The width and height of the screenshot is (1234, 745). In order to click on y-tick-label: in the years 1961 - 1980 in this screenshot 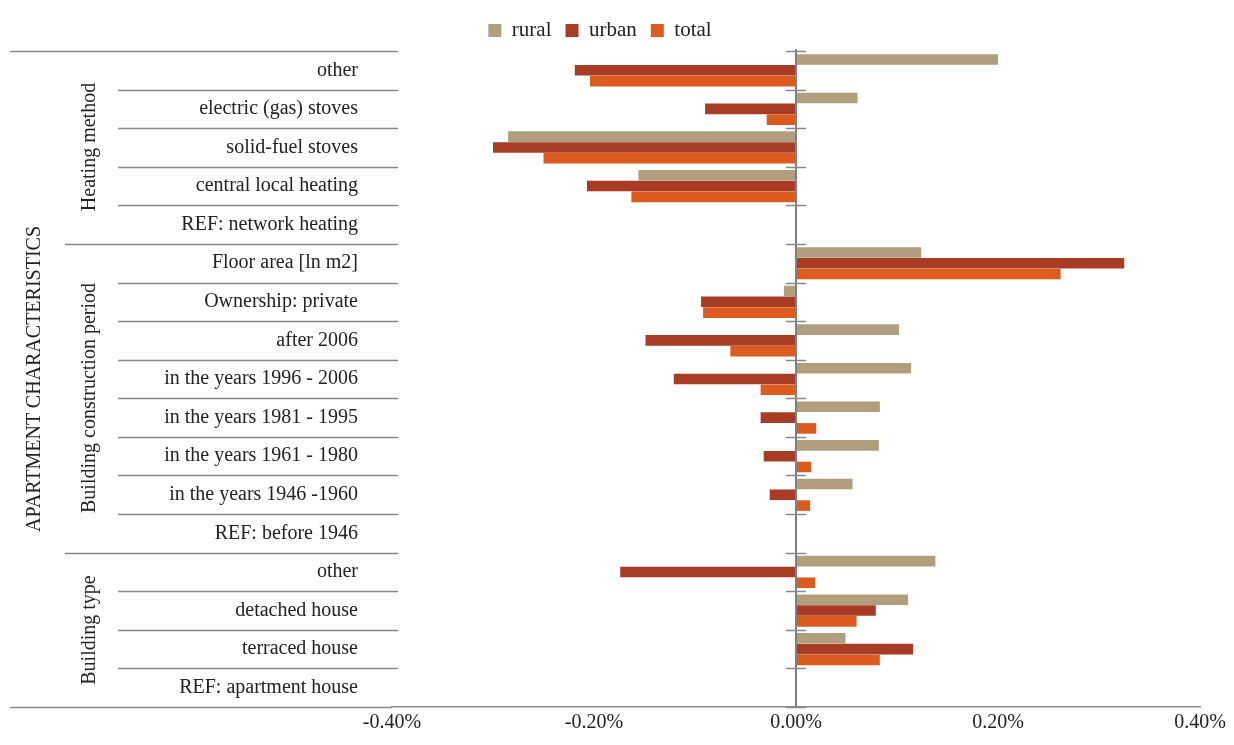, I will do `click(261, 455)`.